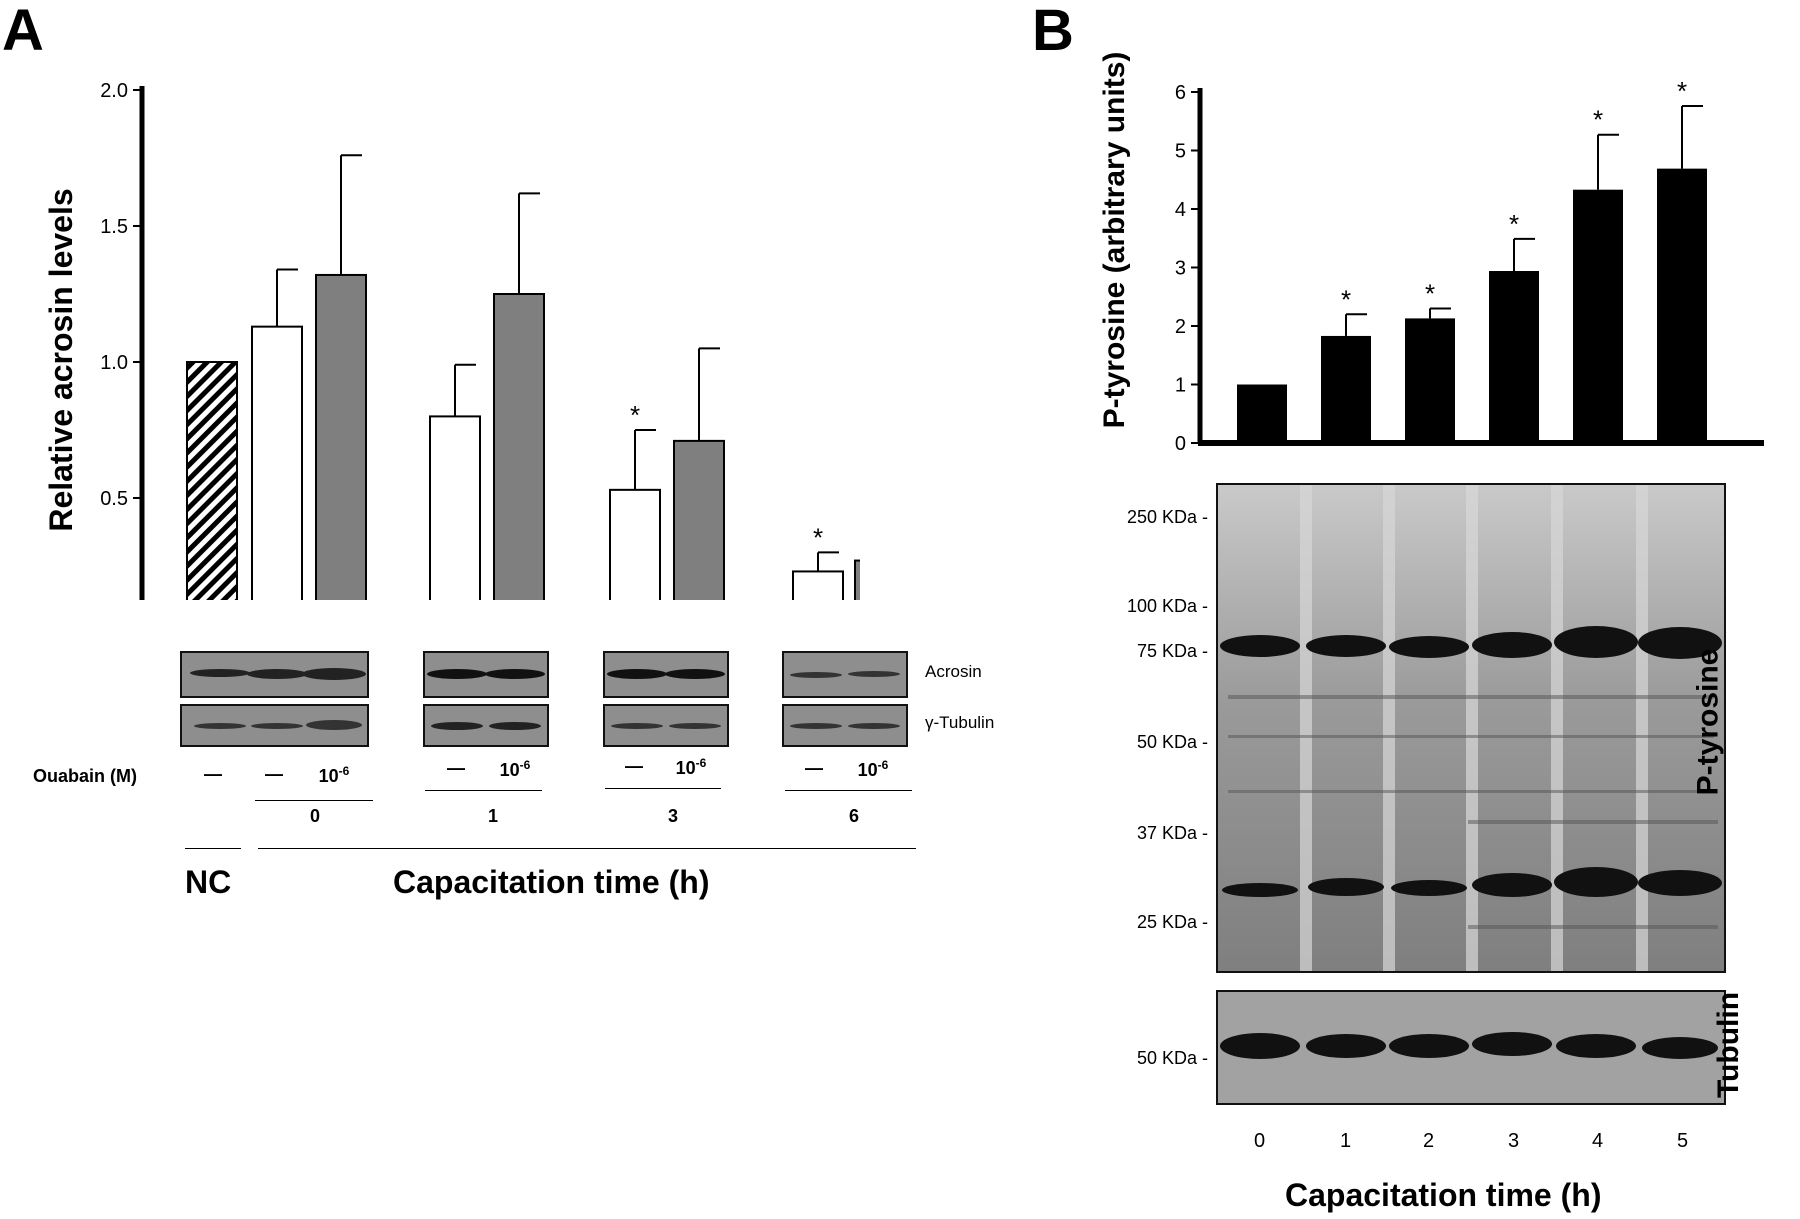  I want to click on group-line-1h, so click(483, 790).